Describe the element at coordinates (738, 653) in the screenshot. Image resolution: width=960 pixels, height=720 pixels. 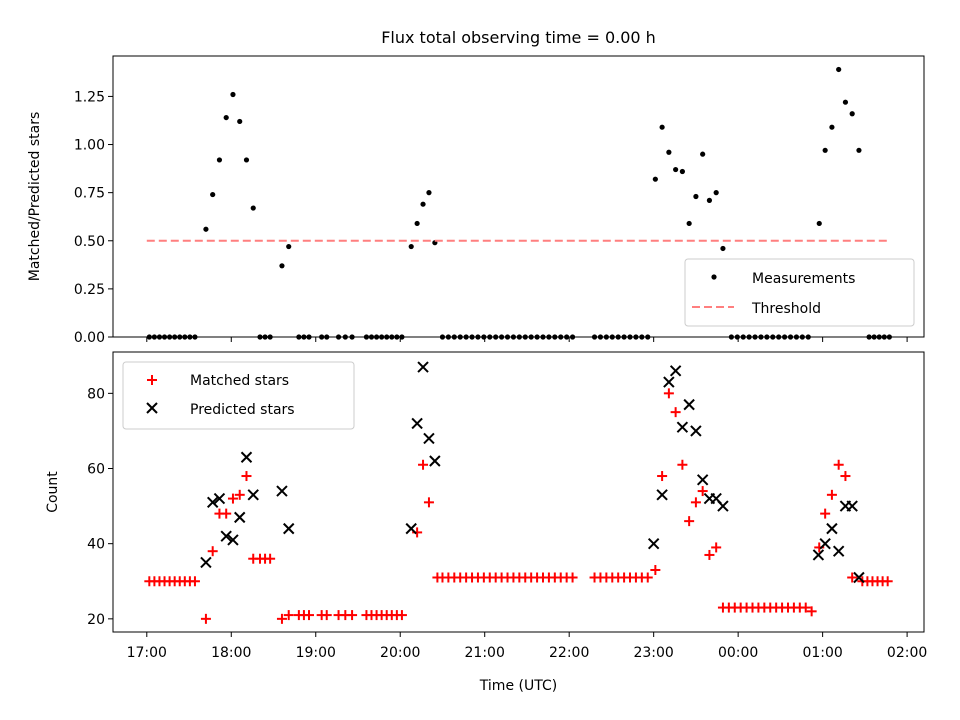
I see `bottom-xtick-label-7: 00:00` at that location.